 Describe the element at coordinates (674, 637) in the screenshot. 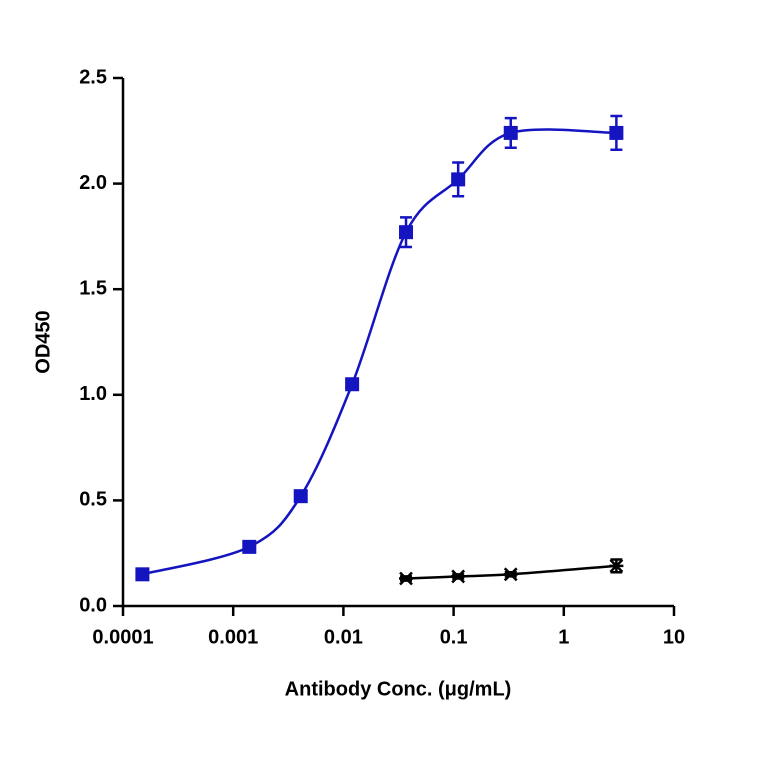

I see `x-tick-label: 10` at that location.